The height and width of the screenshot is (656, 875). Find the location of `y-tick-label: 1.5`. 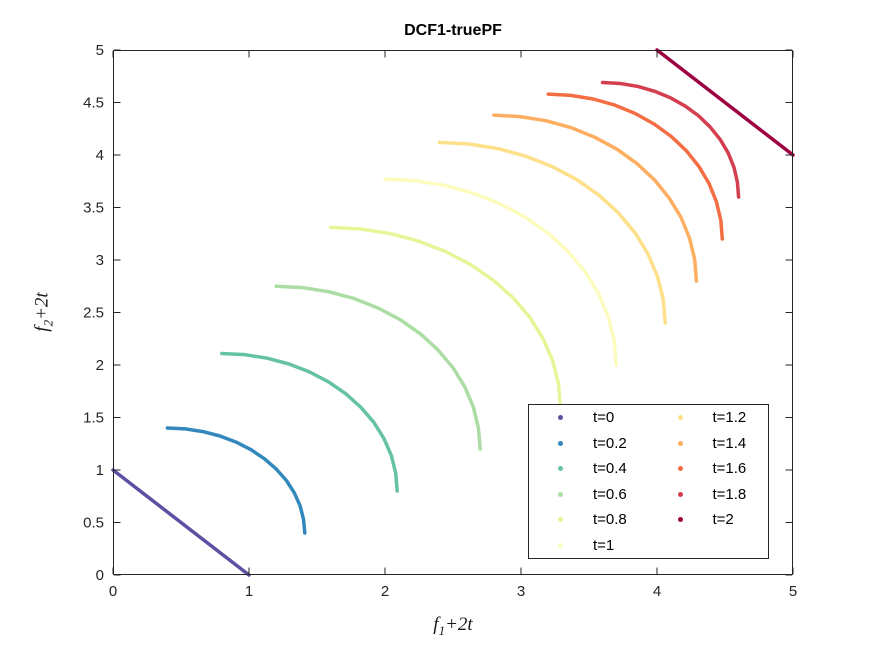

y-tick-label: 1.5 is located at coordinates (93, 418).